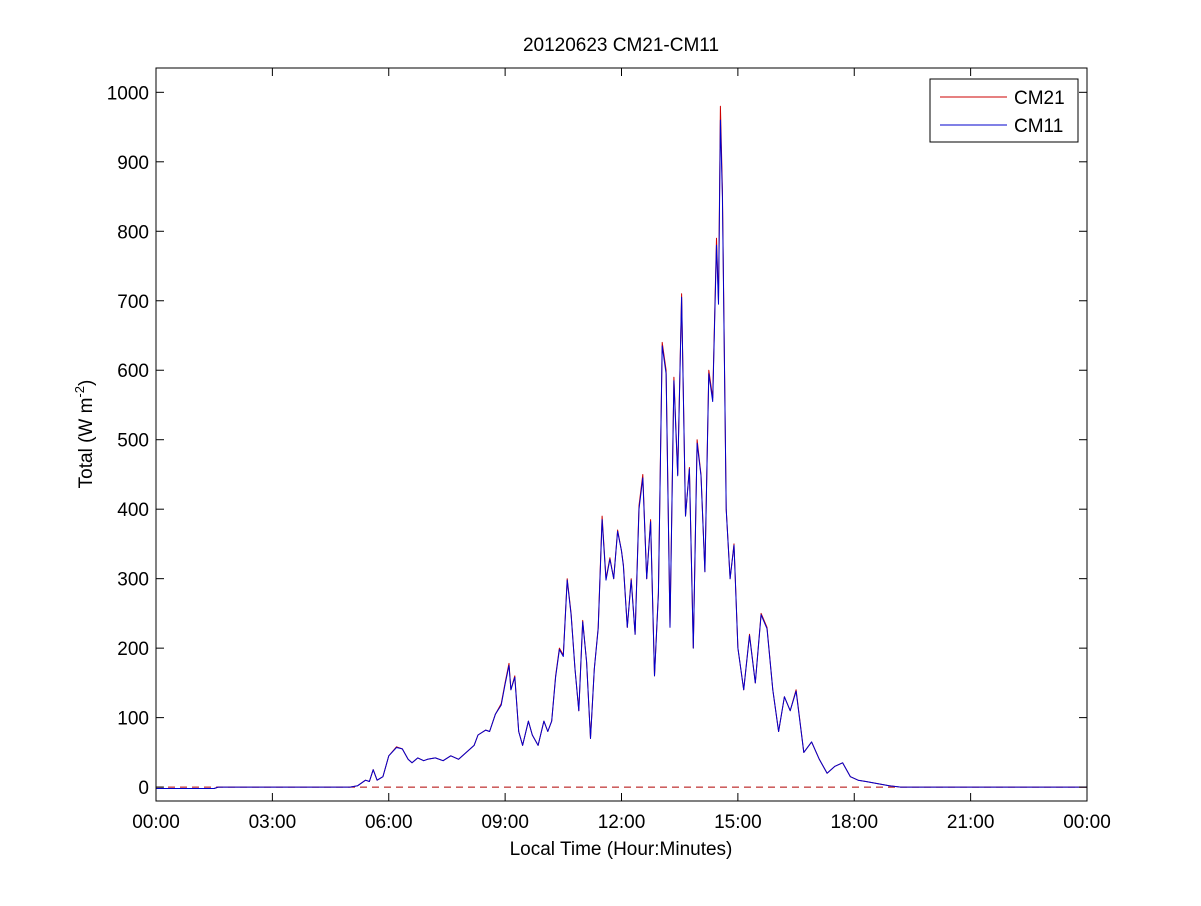 Image resolution: width=1201 pixels, height=906 pixels. What do you see at coordinates (273, 822) in the screenshot?
I see `x-tick-label: 03:00` at bounding box center [273, 822].